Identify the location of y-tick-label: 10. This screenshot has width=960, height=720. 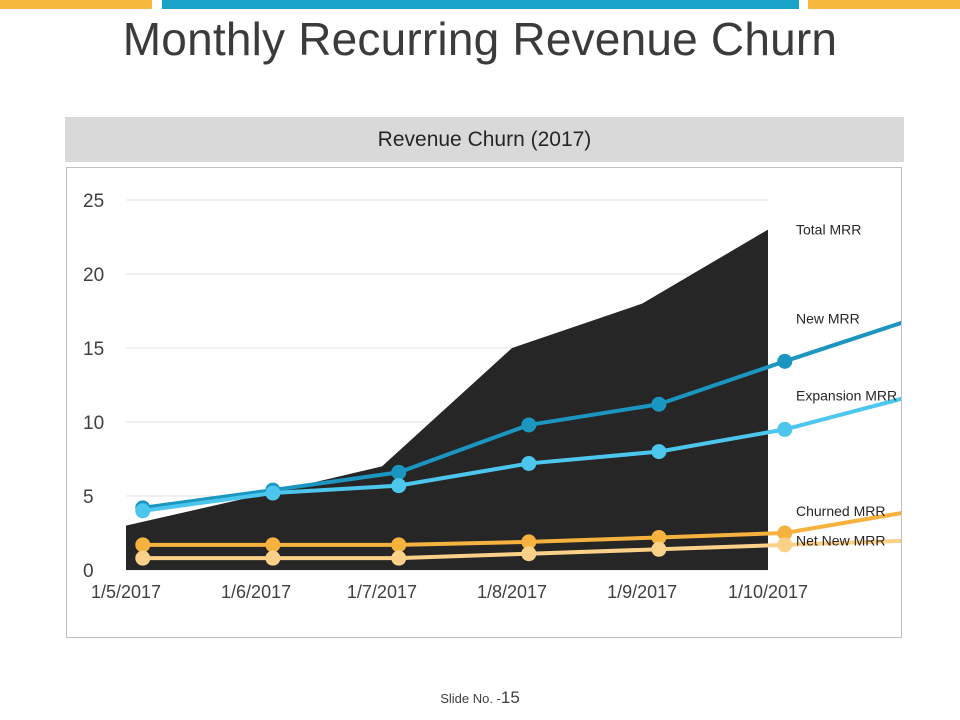
(93, 423).